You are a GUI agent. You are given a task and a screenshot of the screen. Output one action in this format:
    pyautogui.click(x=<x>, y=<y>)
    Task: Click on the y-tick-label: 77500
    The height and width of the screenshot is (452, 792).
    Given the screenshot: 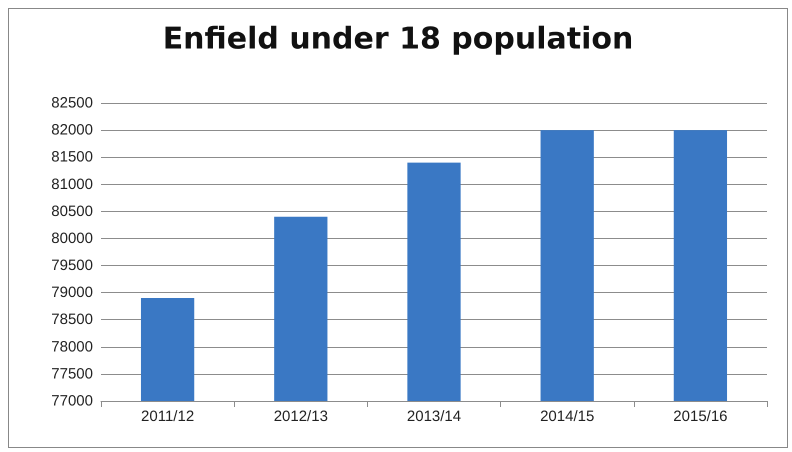 What is the action you would take?
    pyautogui.click(x=72, y=373)
    